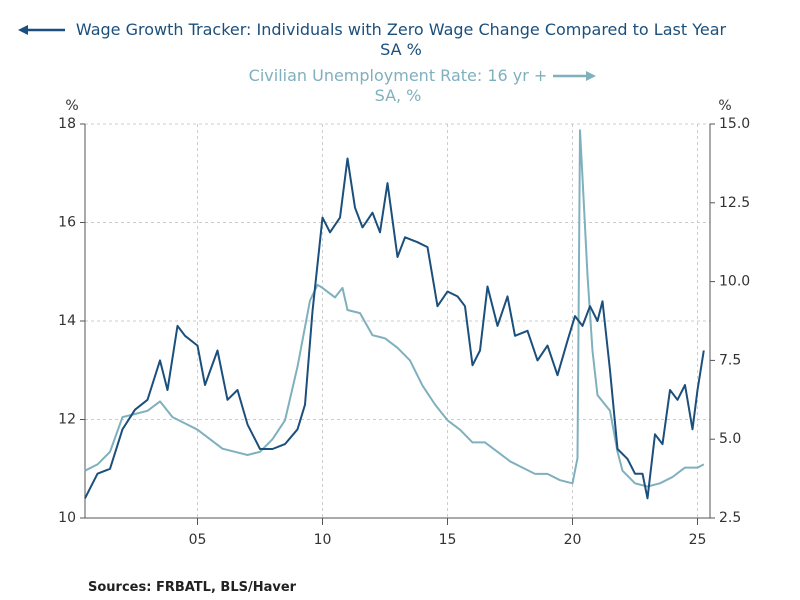  I want to click on y2-tick-label: 7.5, so click(730, 360).